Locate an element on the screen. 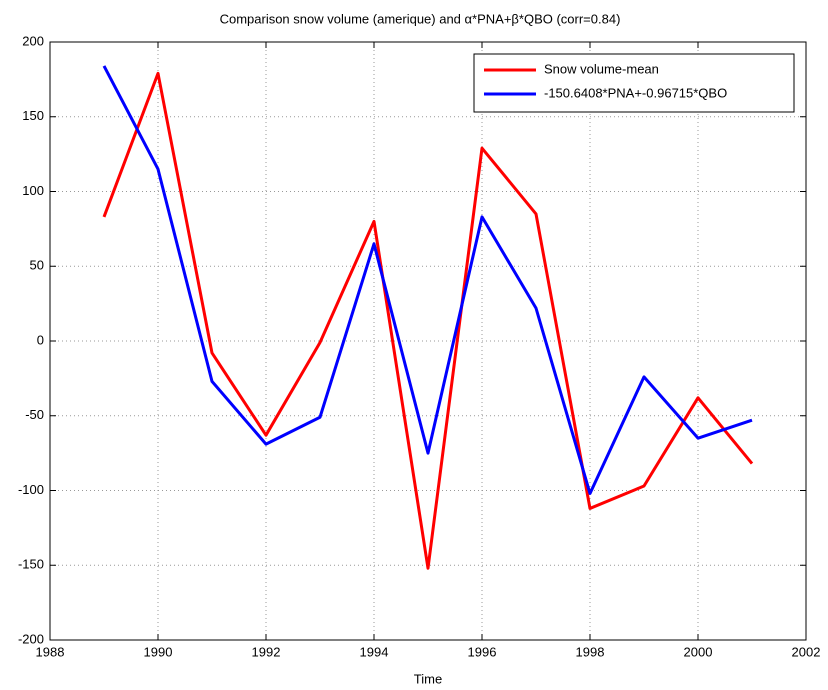  y-tick-label: -200 is located at coordinates (31, 638).